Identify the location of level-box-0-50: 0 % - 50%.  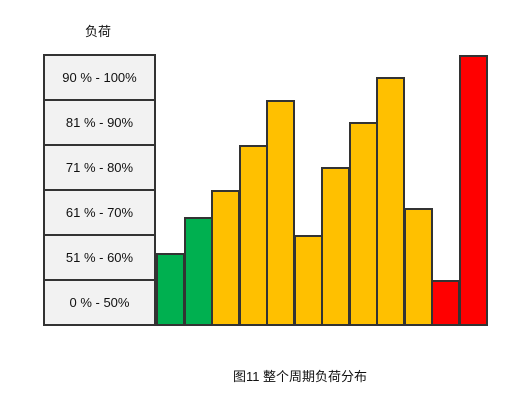
(99, 302).